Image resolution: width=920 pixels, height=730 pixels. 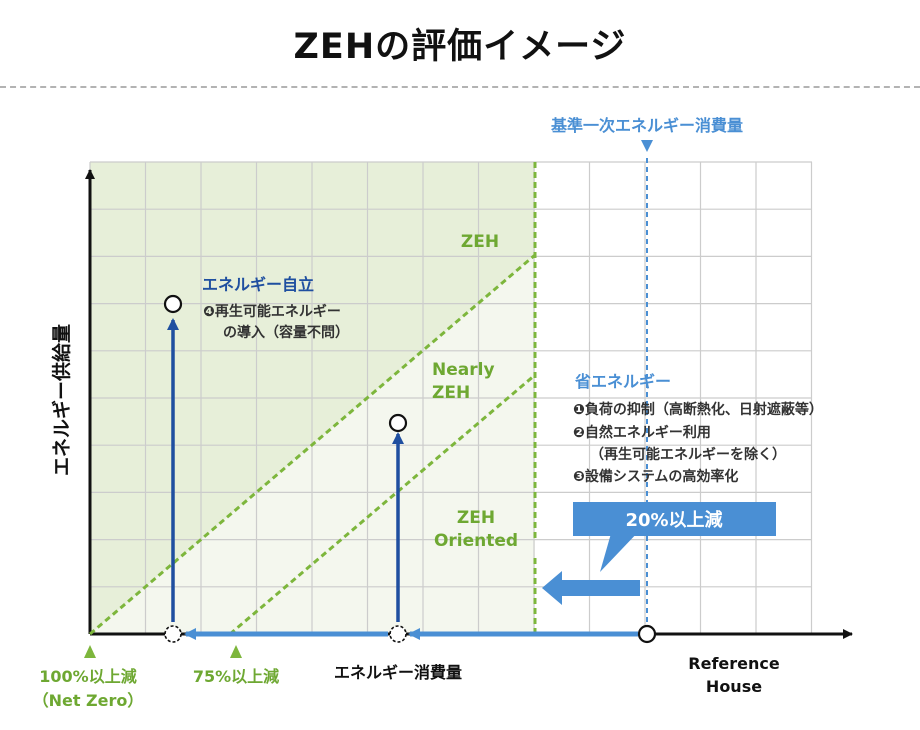 What do you see at coordinates (258, 284) in the screenshot?
I see `self-sufficiency-heading: エネルギー自立` at bounding box center [258, 284].